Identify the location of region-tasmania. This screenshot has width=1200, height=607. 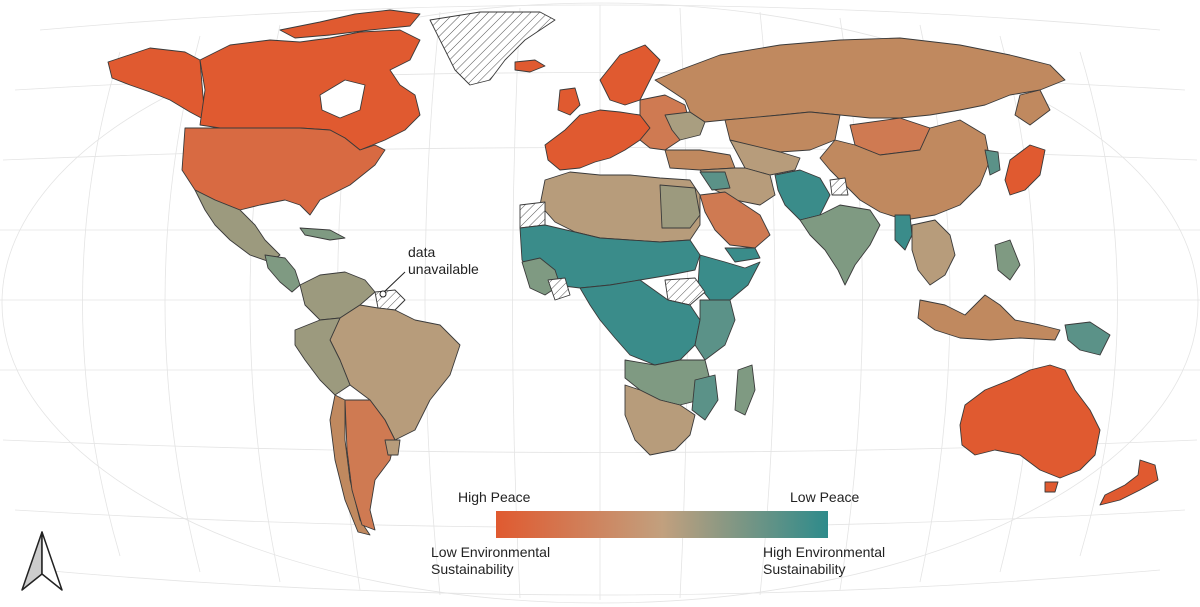
(1051, 487).